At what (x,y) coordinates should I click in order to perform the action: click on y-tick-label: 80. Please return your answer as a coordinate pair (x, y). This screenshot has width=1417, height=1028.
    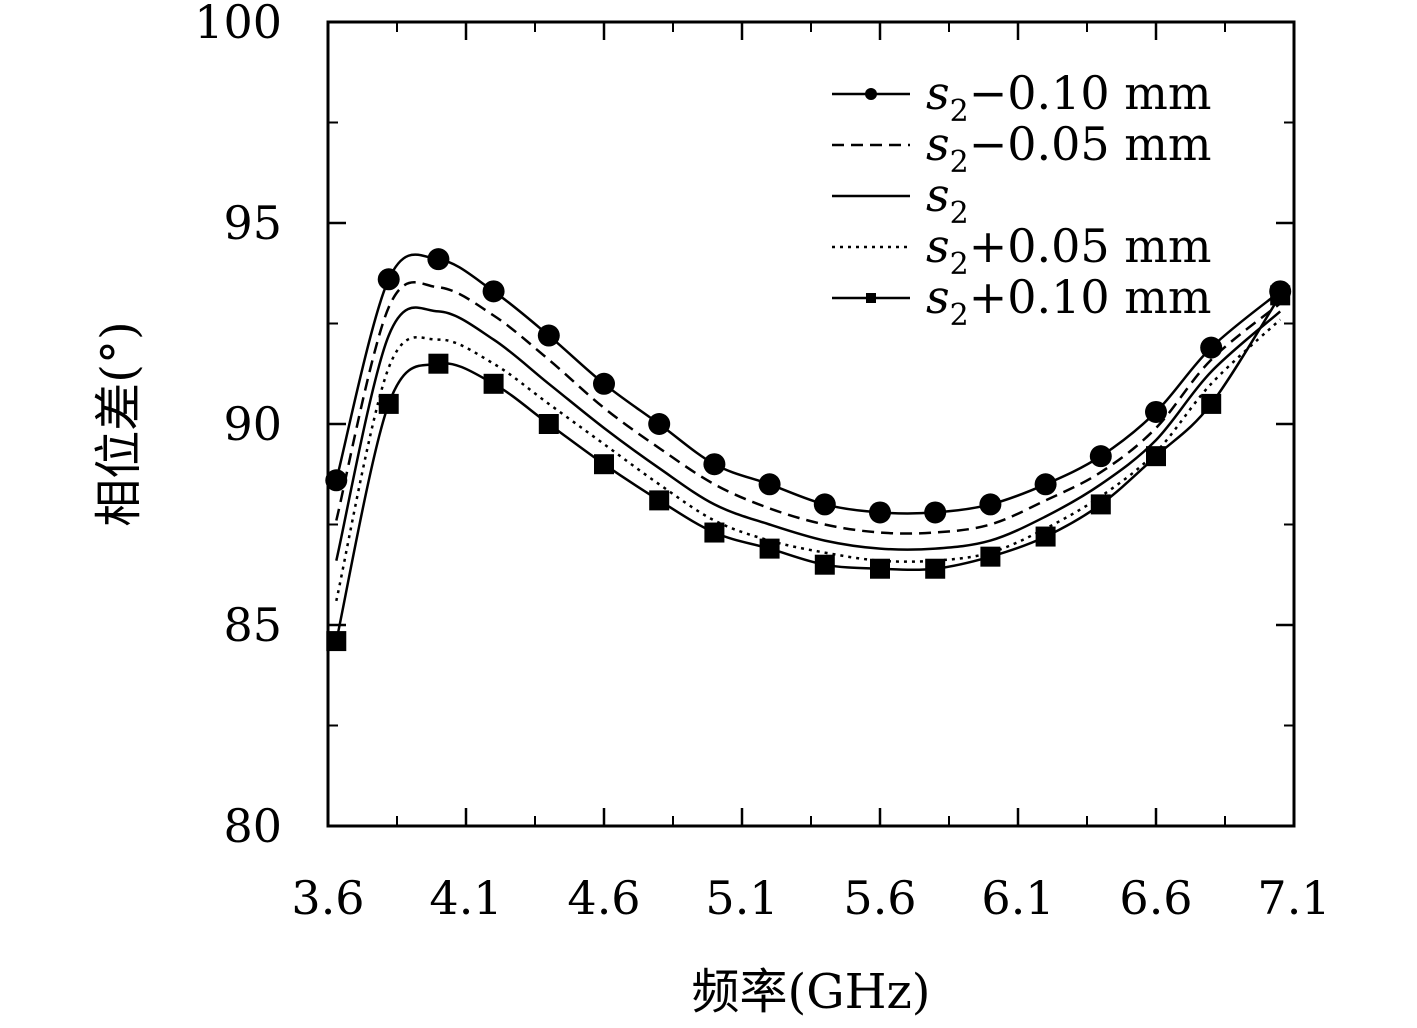
    Looking at the image, I should click on (252, 826).